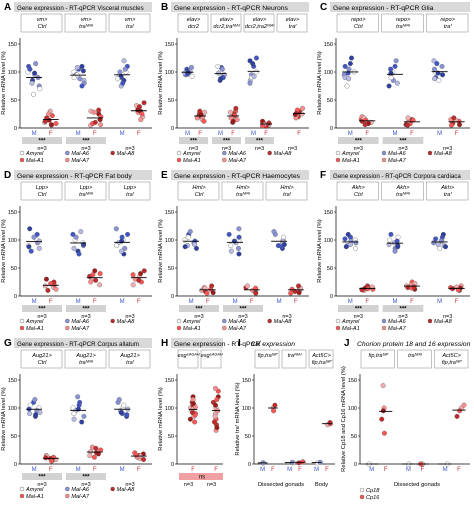  What do you see at coordinates (130, 26) in the screenshot?
I see `group-label-line2: traᶠ` at bounding box center [130, 26].